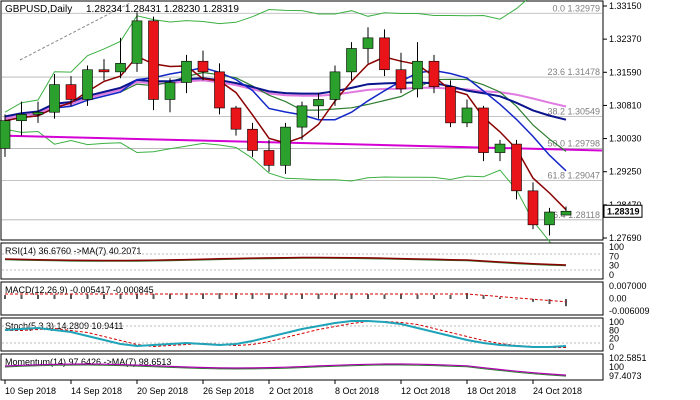 The height and width of the screenshot is (400, 700). What do you see at coordinates (625, 105) in the screenshot?
I see `price-tick-label: 1.30810` at bounding box center [625, 105].